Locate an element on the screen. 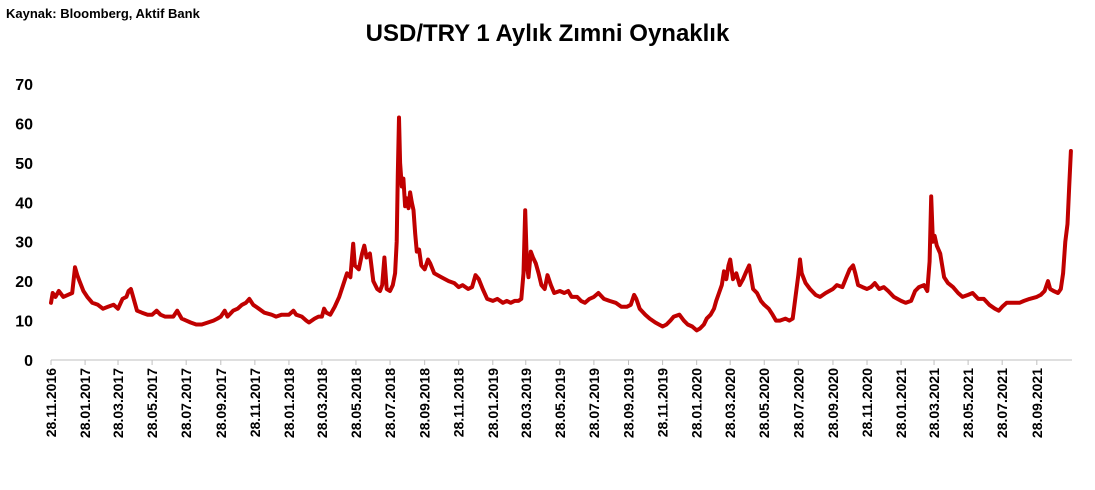 This screenshot has height=490, width=1095. x-tick-label: 28.11.2019 is located at coordinates (663, 403).